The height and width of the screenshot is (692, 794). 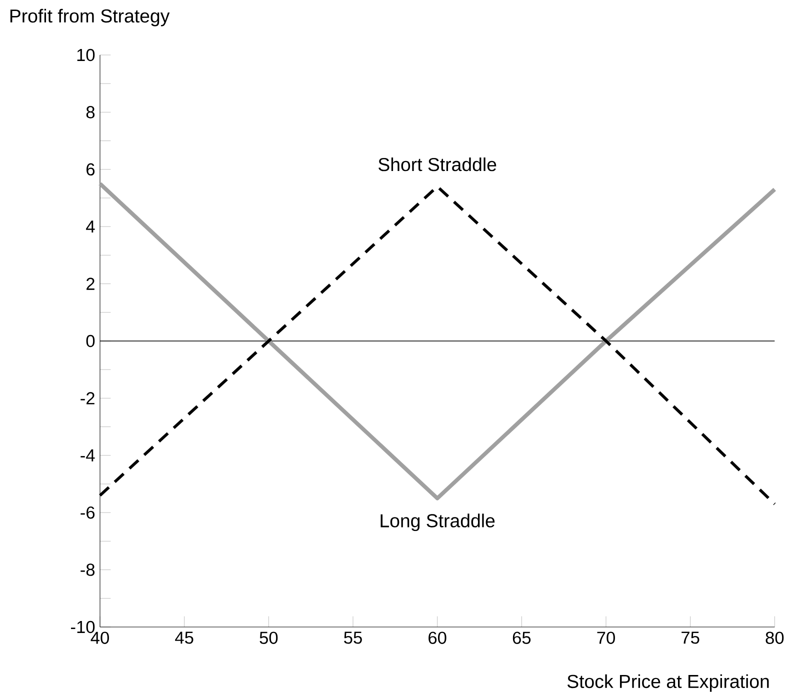 What do you see at coordinates (87, 455) in the screenshot?
I see `y-tick-label: -4` at bounding box center [87, 455].